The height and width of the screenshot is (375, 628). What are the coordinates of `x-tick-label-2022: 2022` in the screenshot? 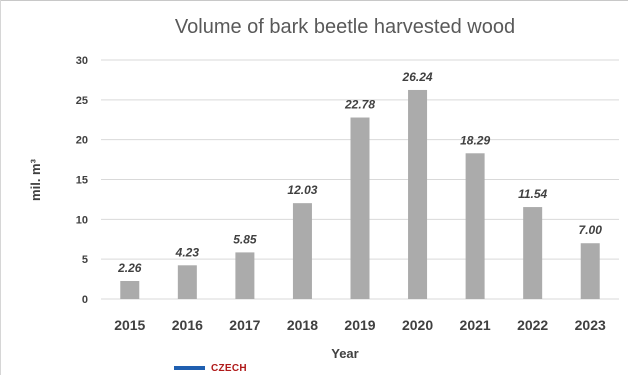 It's located at (532, 325).